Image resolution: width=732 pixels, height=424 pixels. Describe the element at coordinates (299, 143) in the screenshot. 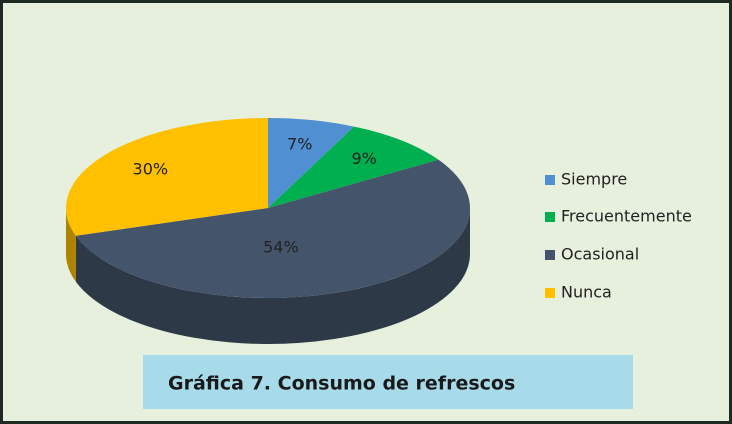

I see `data-label: 7%` at that location.